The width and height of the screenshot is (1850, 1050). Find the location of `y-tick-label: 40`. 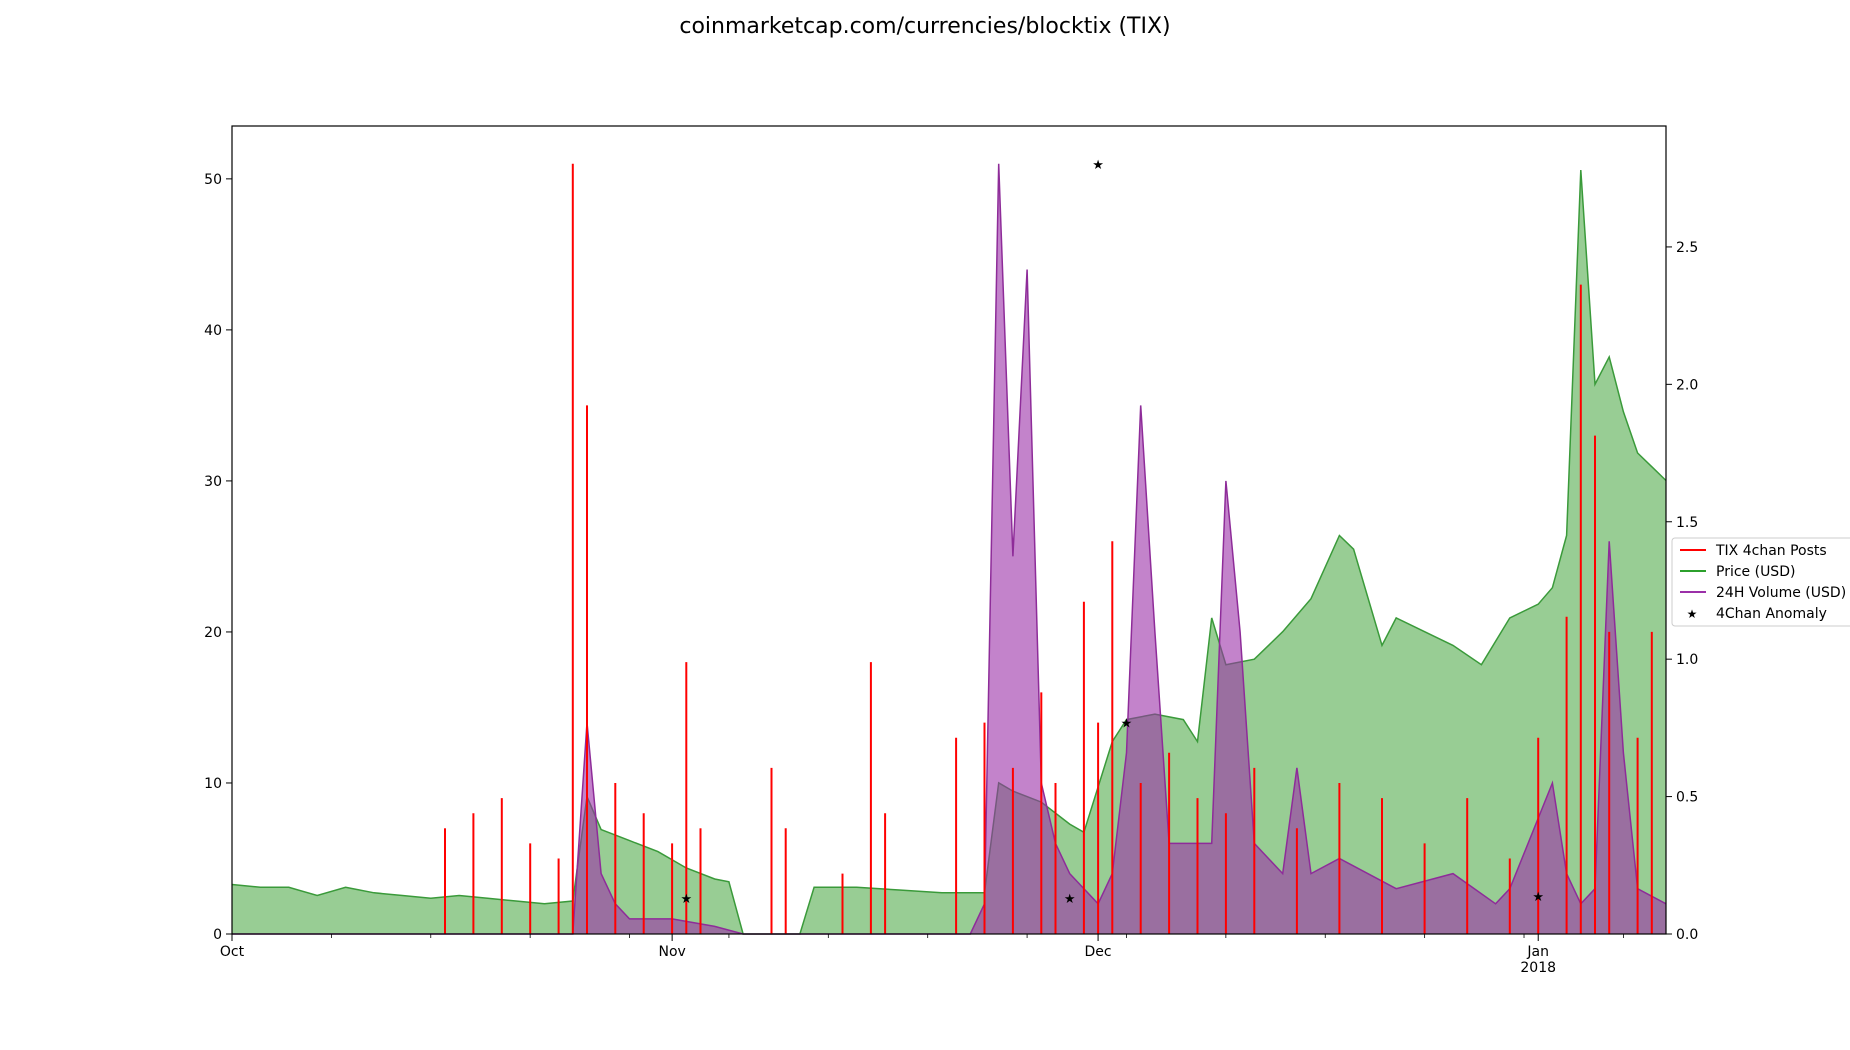

y-tick-label: 40 is located at coordinates (213, 331).